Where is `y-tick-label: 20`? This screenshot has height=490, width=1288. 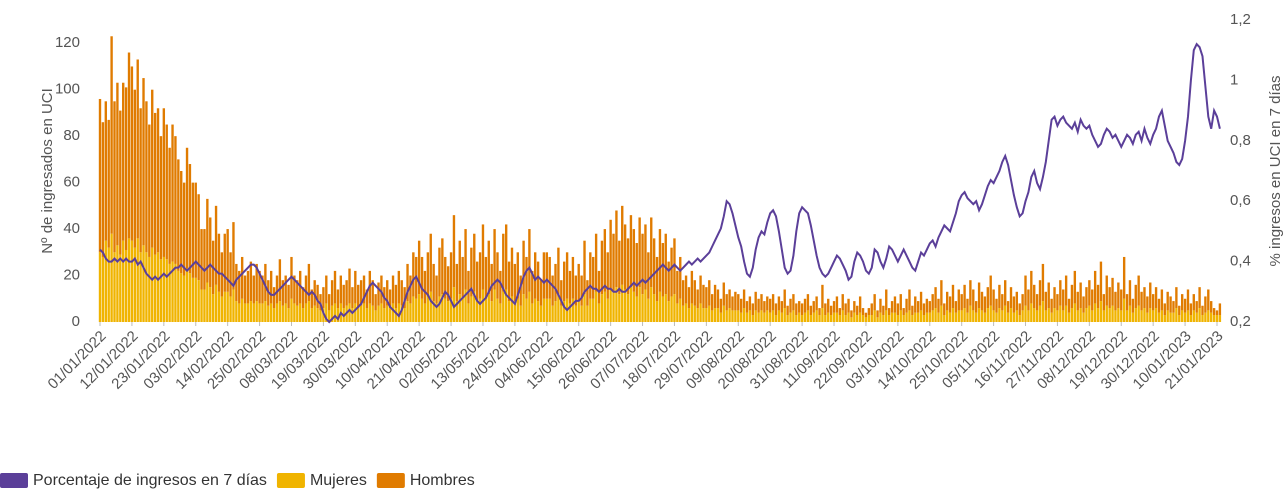 y-tick-label: 20 is located at coordinates (71, 275).